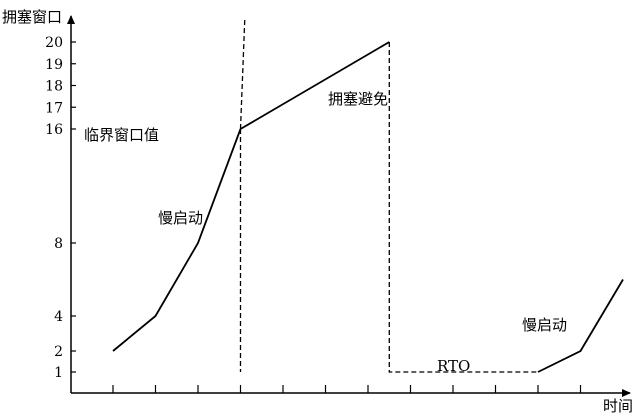  What do you see at coordinates (58, 317) in the screenshot?
I see `y-tick-label: 4` at bounding box center [58, 317].